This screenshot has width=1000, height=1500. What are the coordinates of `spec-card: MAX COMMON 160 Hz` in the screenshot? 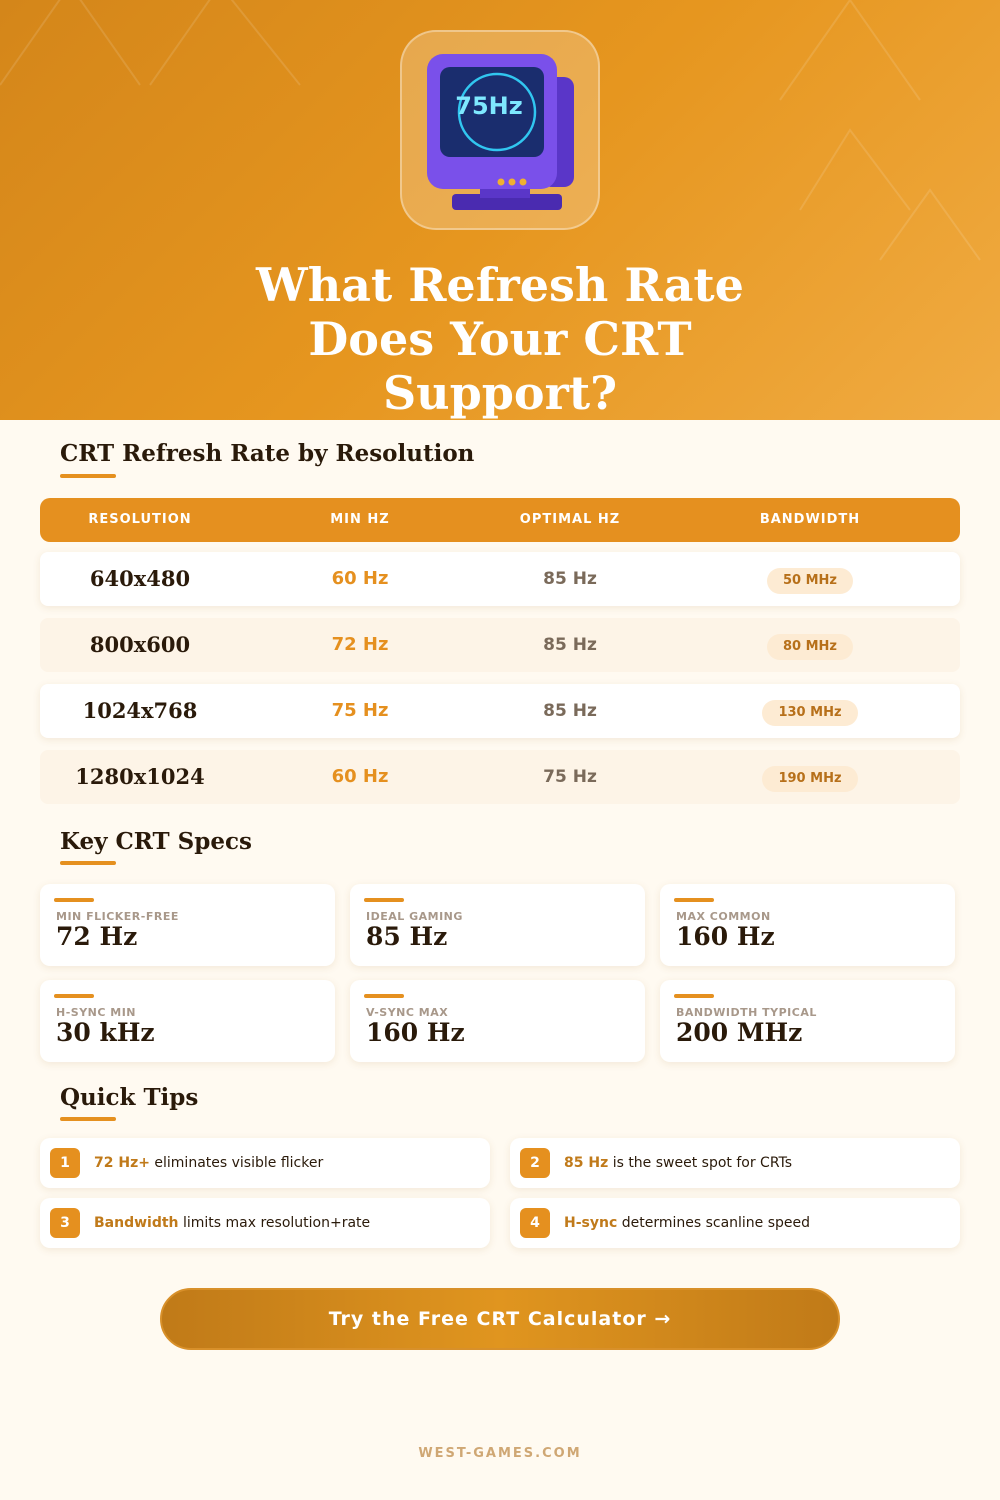 It's located at (807, 925).